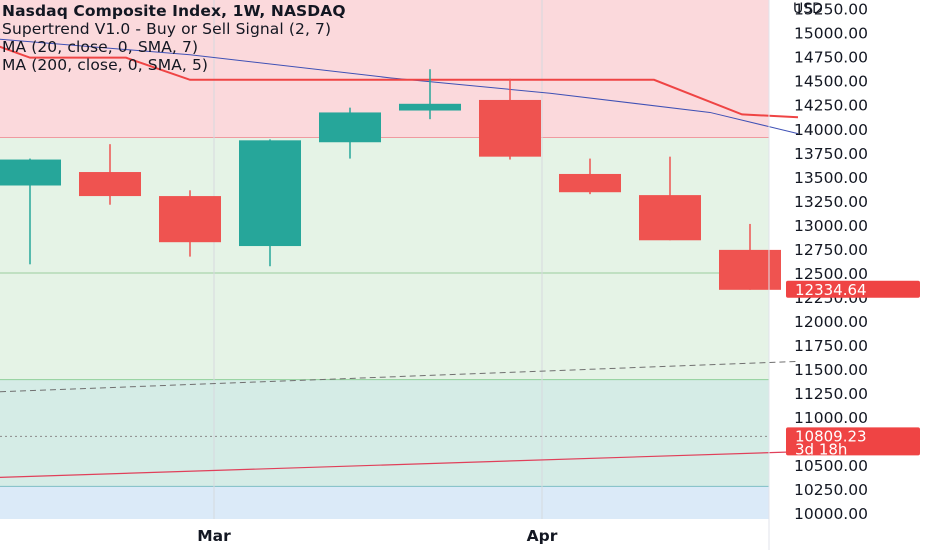 The width and height of the screenshot is (932, 550). Describe the element at coordinates (831, 154) in the screenshot. I see `y-tick-label: 13750.00` at that location.